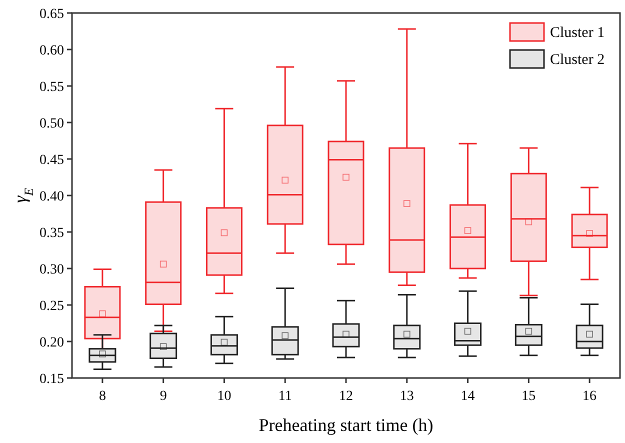  What do you see at coordinates (52, 379) in the screenshot?
I see `y-tick-label: 0.15` at bounding box center [52, 379].